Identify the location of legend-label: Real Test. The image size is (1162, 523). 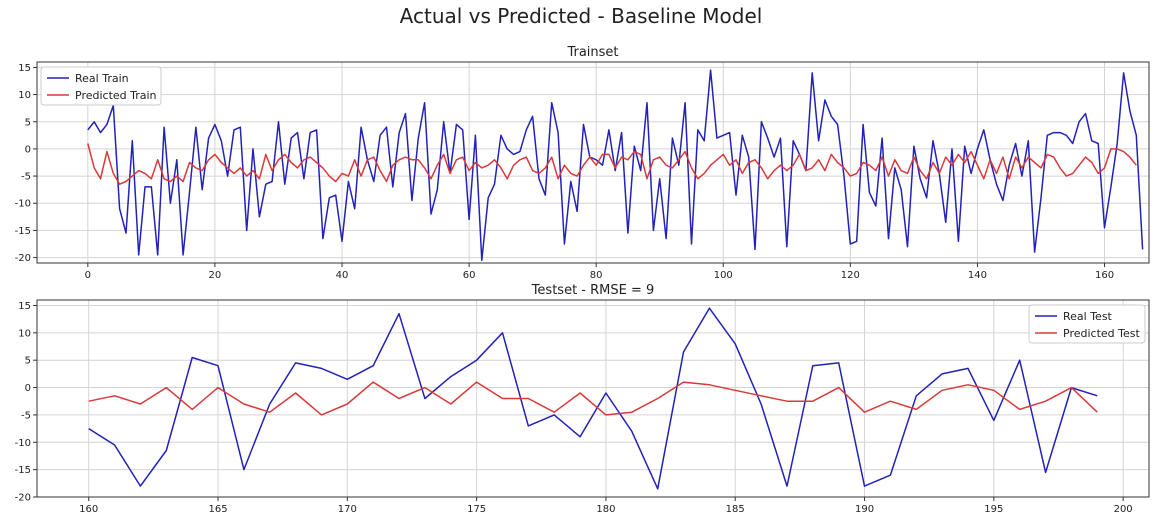
(1088, 316).